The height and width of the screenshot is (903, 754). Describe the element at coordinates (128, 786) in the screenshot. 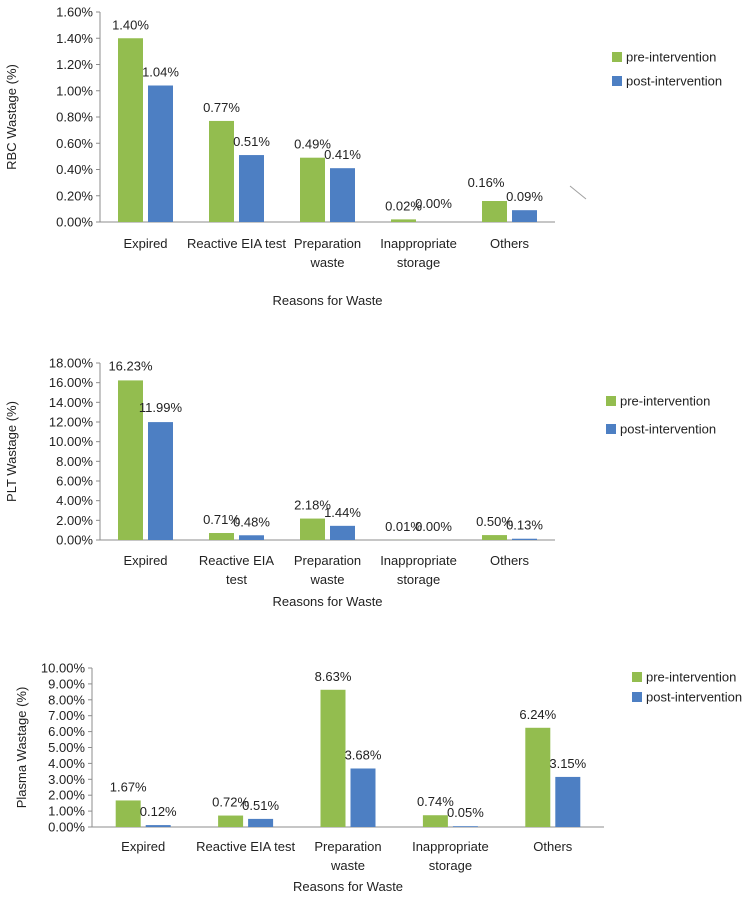

I see `data-label: 1.67%` at that location.